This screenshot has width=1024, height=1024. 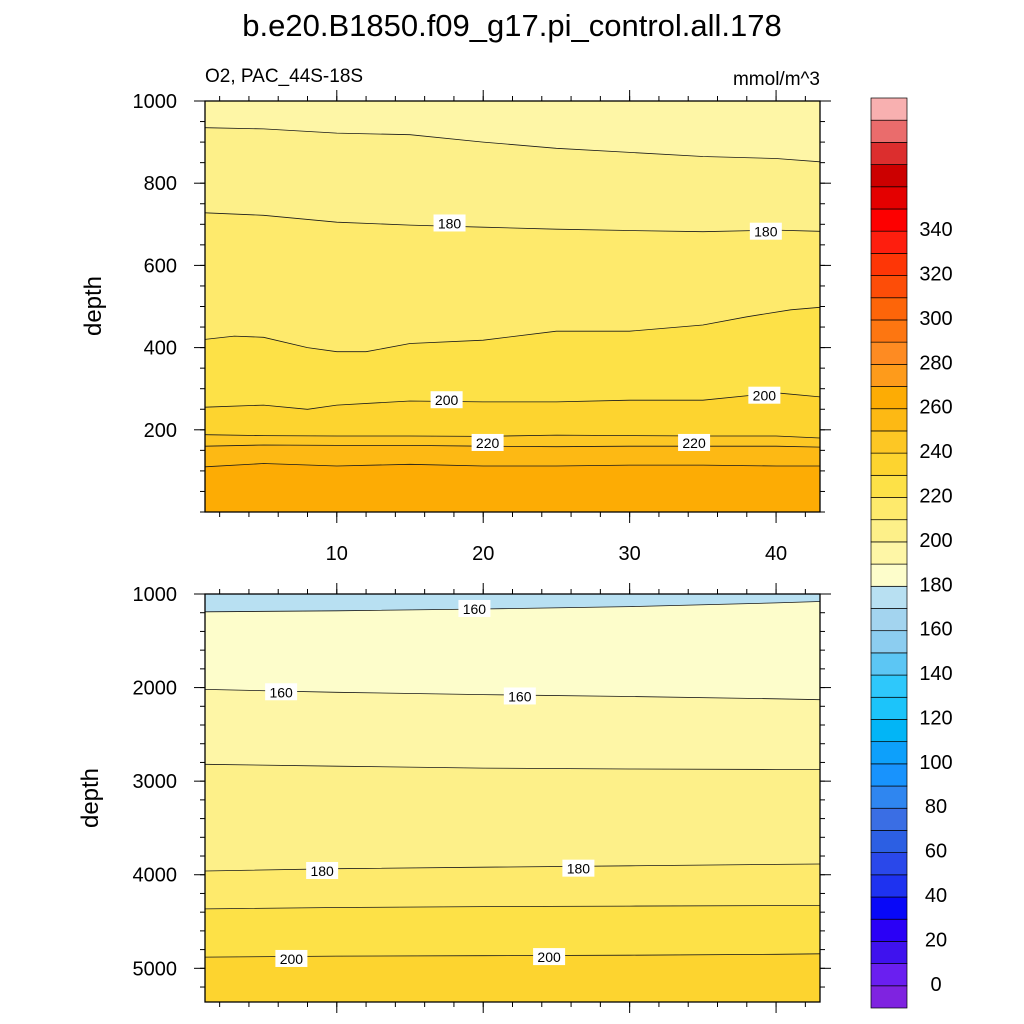 What do you see at coordinates (284, 76) in the screenshot?
I see `variable-label: O2, PAC_44S-18S` at bounding box center [284, 76].